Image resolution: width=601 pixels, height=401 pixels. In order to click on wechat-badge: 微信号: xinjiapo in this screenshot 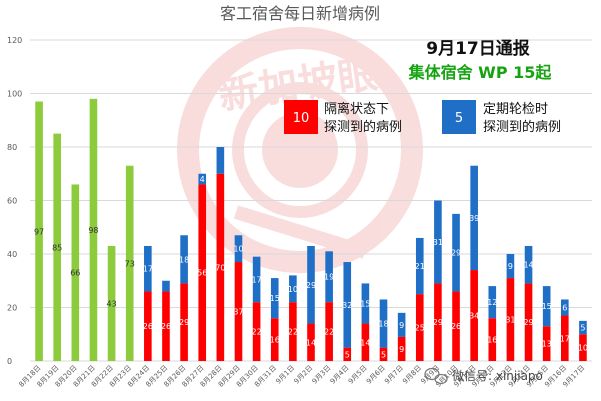, I will do `click(483, 376)`.